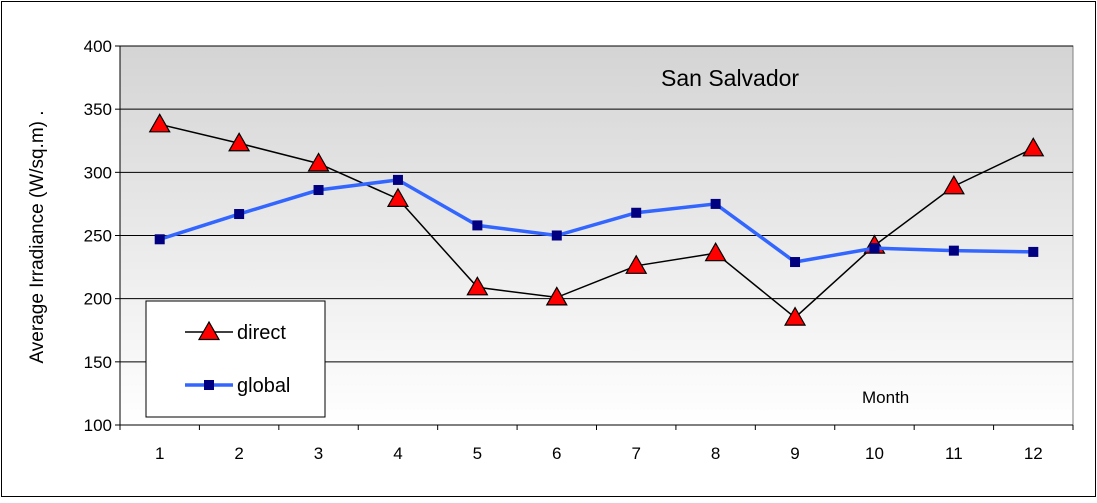 The image size is (1097, 503). I want to click on x-axis-label: Month, so click(885, 397).